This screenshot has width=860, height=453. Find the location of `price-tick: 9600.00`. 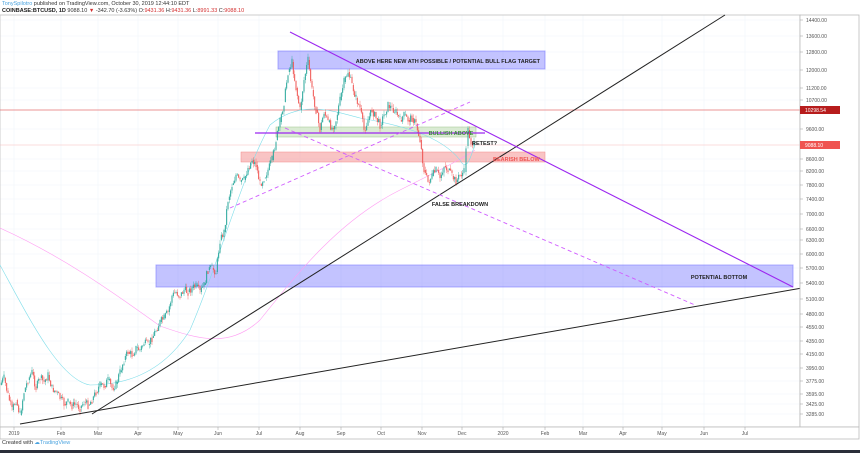

price-tick: 9600.00 is located at coordinates (815, 130).